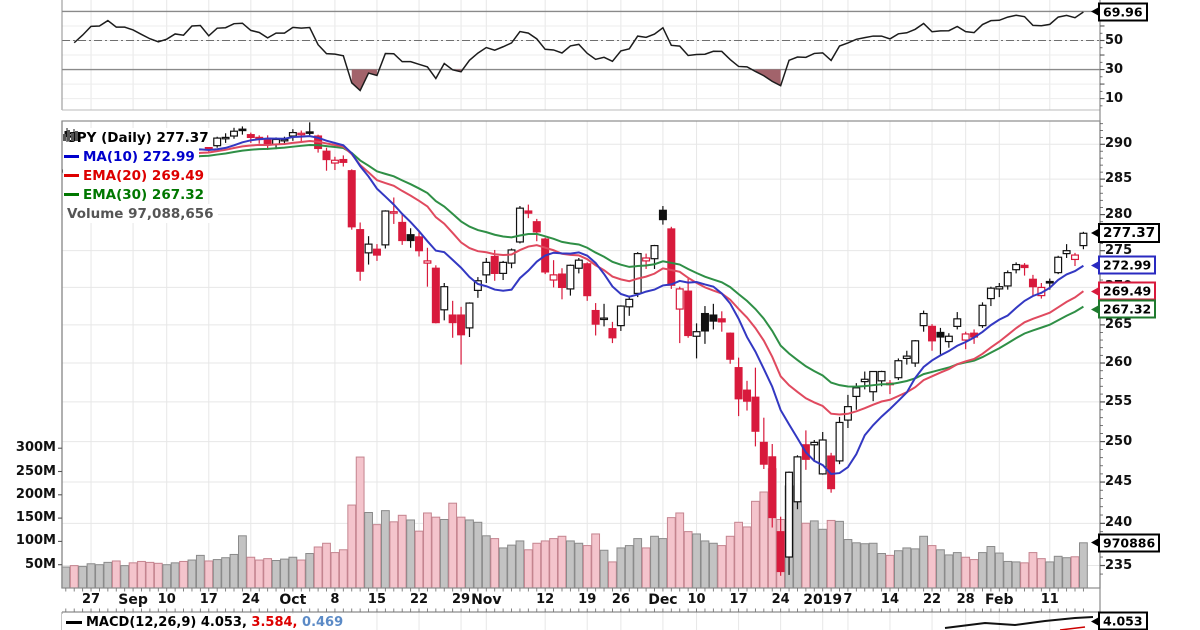 This screenshot has width=1200, height=630. Describe the element at coordinates (144, 194) in the screenshot. I see `legend-ema30-label: EMA(30) 267.32` at that location.